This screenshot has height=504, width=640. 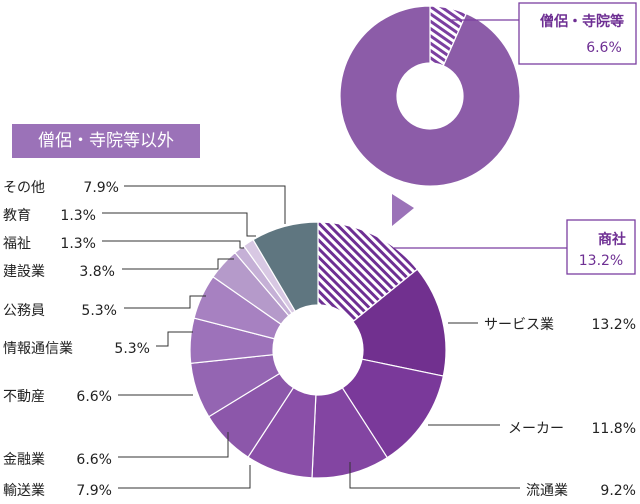 What do you see at coordinates (403, 210) in the screenshot?
I see `callout-arrow-icon` at bounding box center [403, 210].